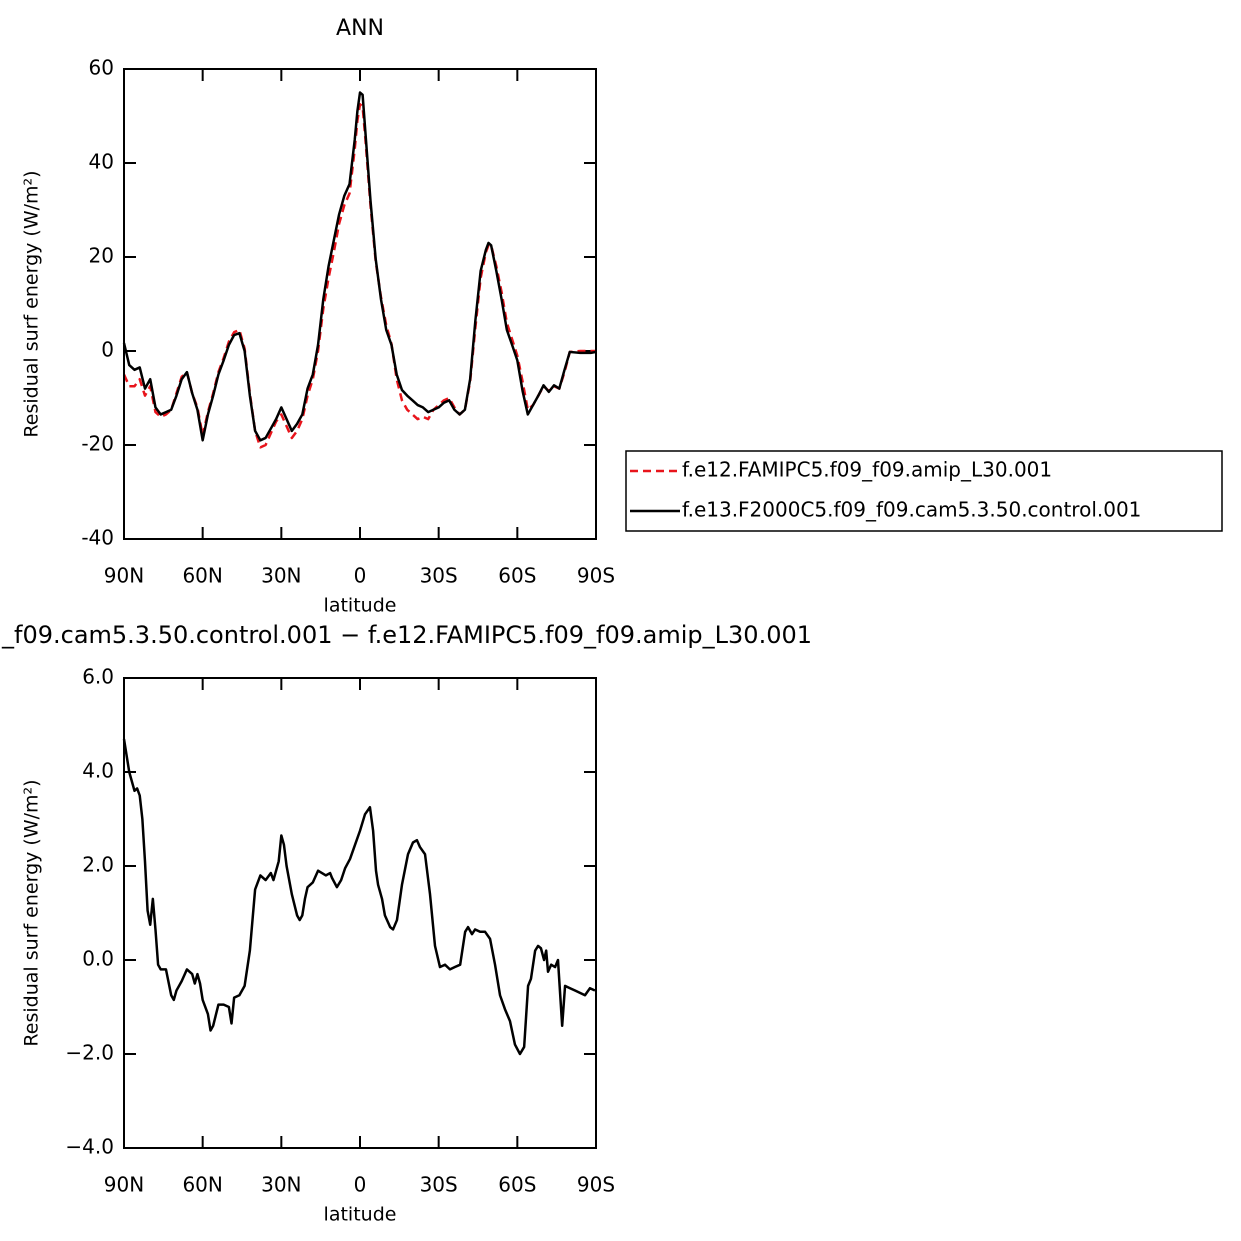  What do you see at coordinates (924, 491) in the screenshot?
I see `legend-box` at bounding box center [924, 491].